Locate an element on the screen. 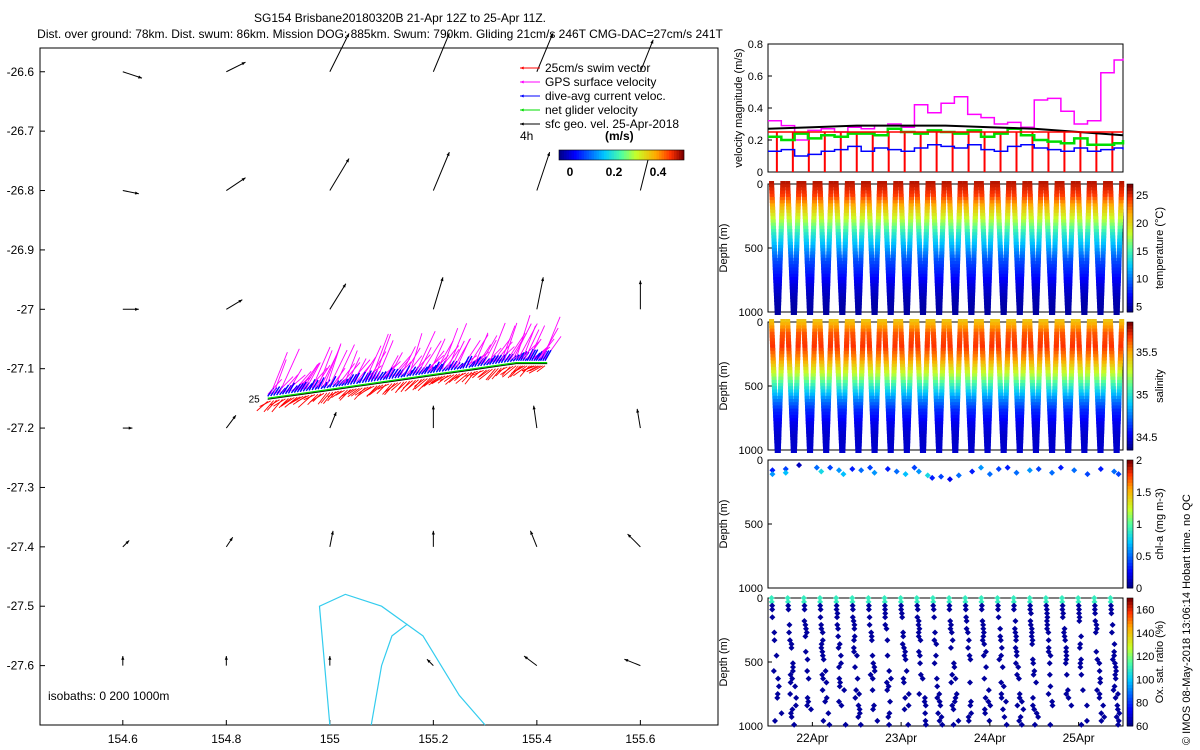 The height and width of the screenshot is (750, 1200). sal-colorbar-cell is located at coordinates (1130, 394).